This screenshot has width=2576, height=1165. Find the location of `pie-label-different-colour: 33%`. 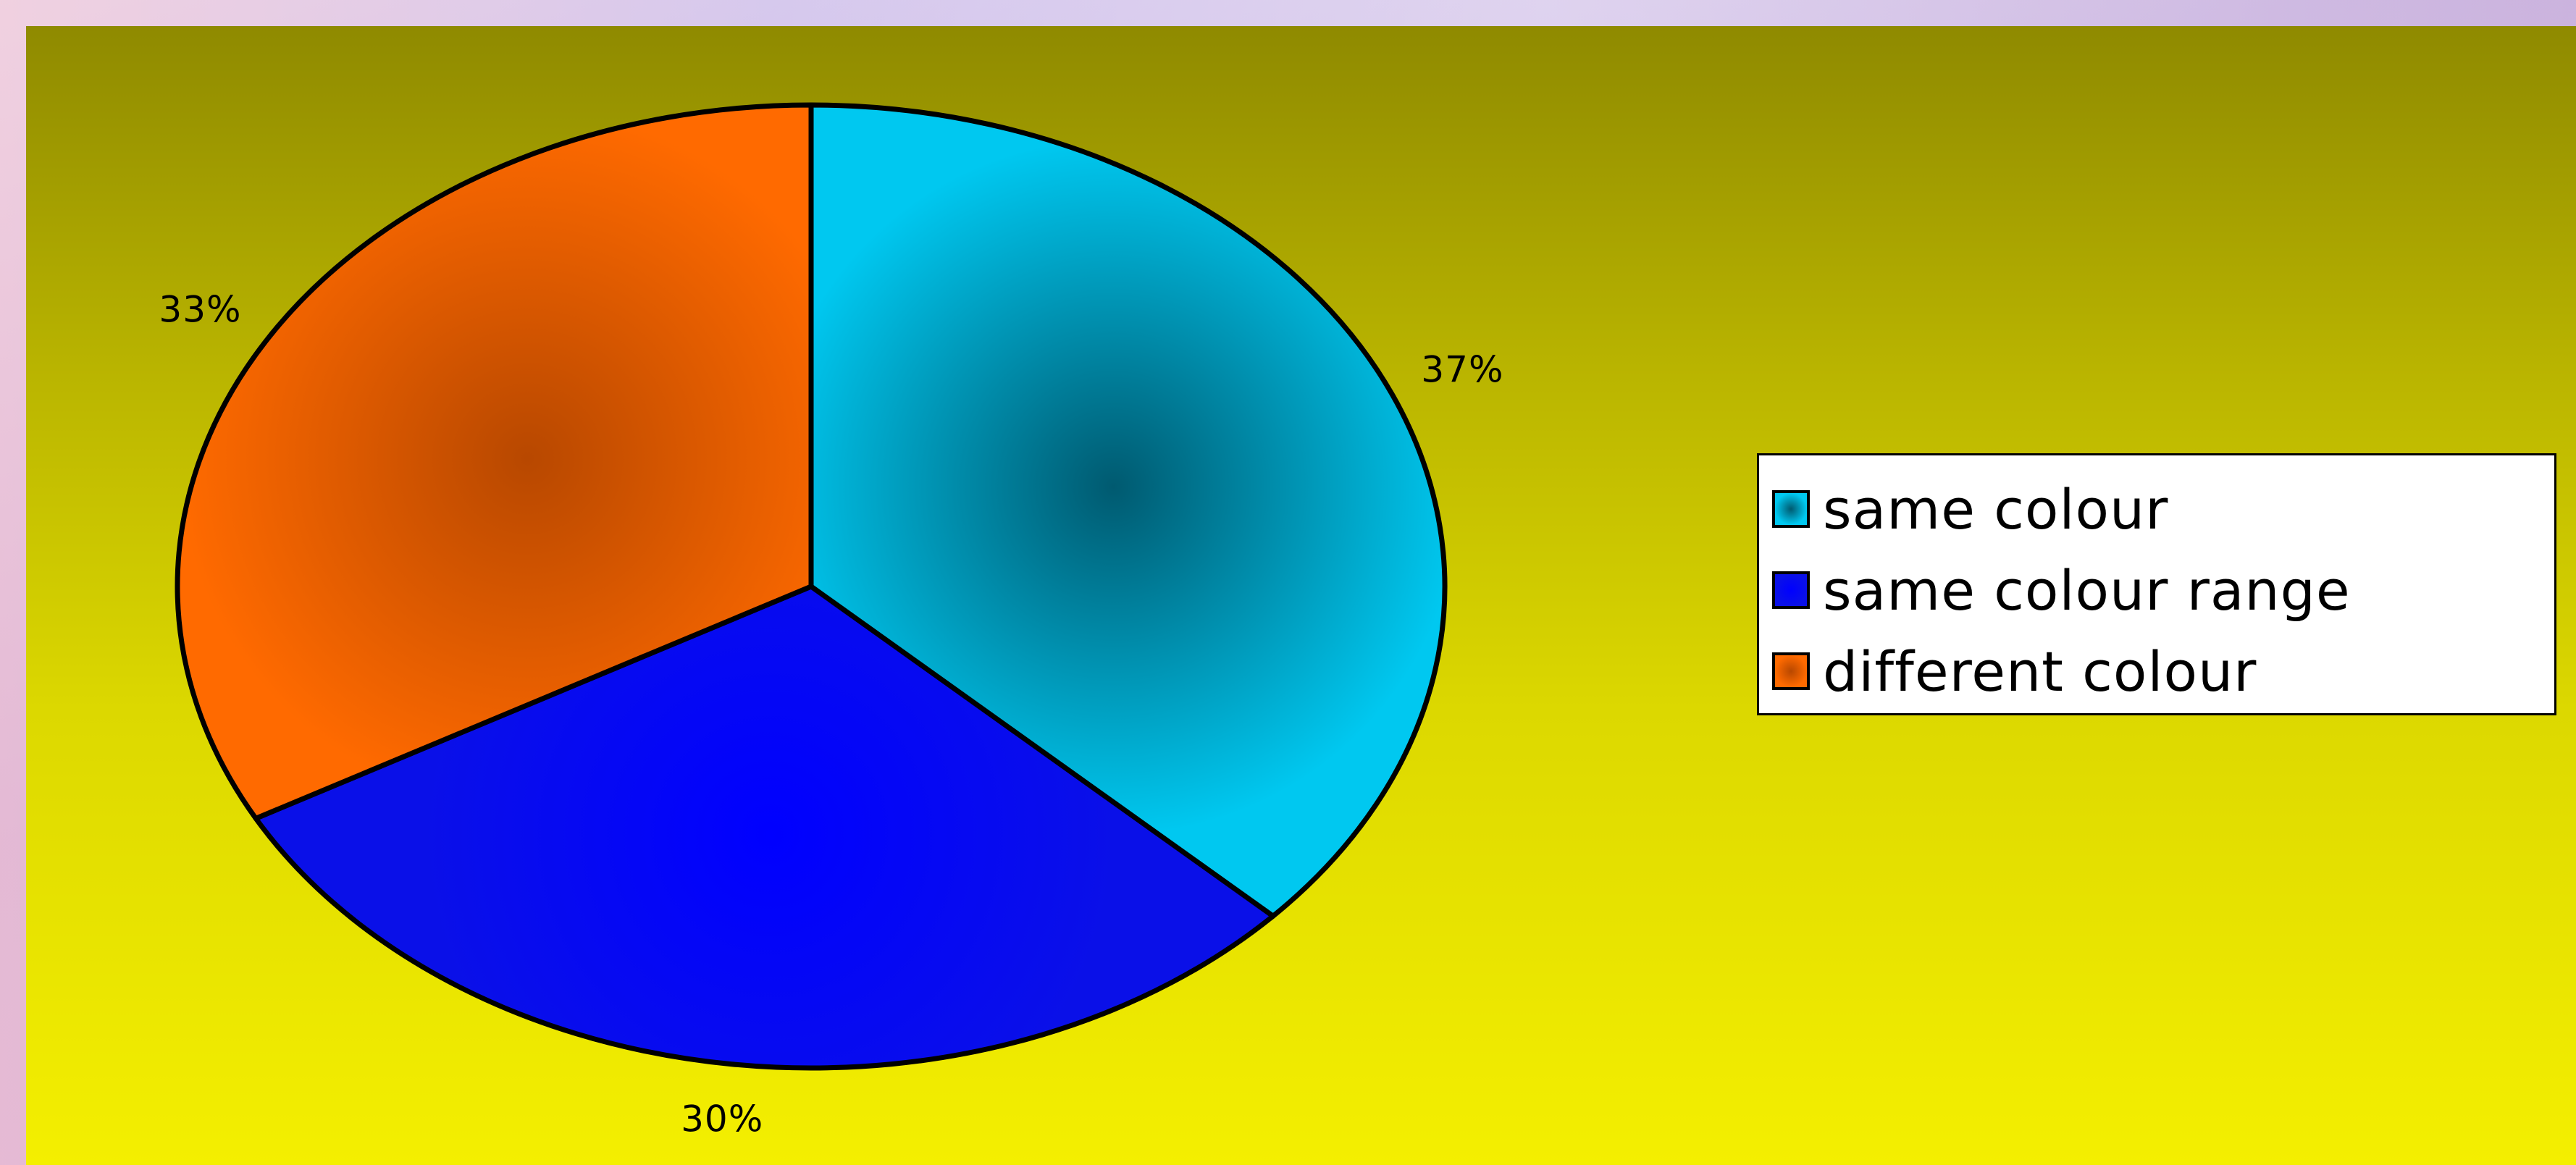

pie-label-different-colour: 33% is located at coordinates (200, 309).